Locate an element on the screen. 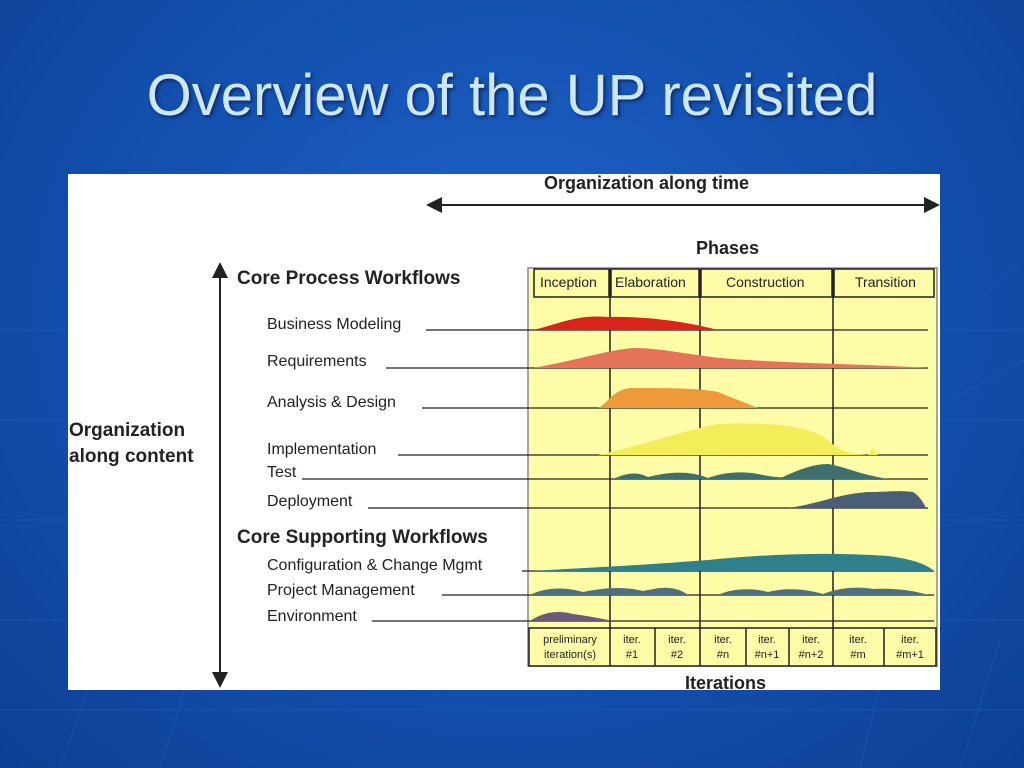 The image size is (1024, 768). iteration-n1-line1: iter. is located at coordinates (767, 640).